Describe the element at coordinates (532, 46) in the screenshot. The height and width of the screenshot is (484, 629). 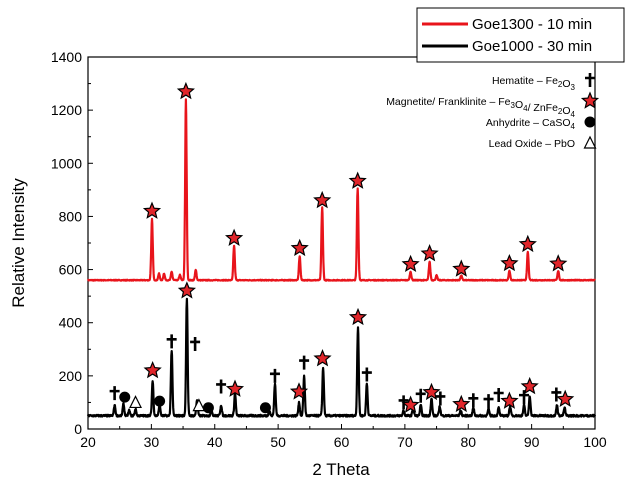
I see `legend-label-goe1000: Goe1000 - 30 min` at that location.